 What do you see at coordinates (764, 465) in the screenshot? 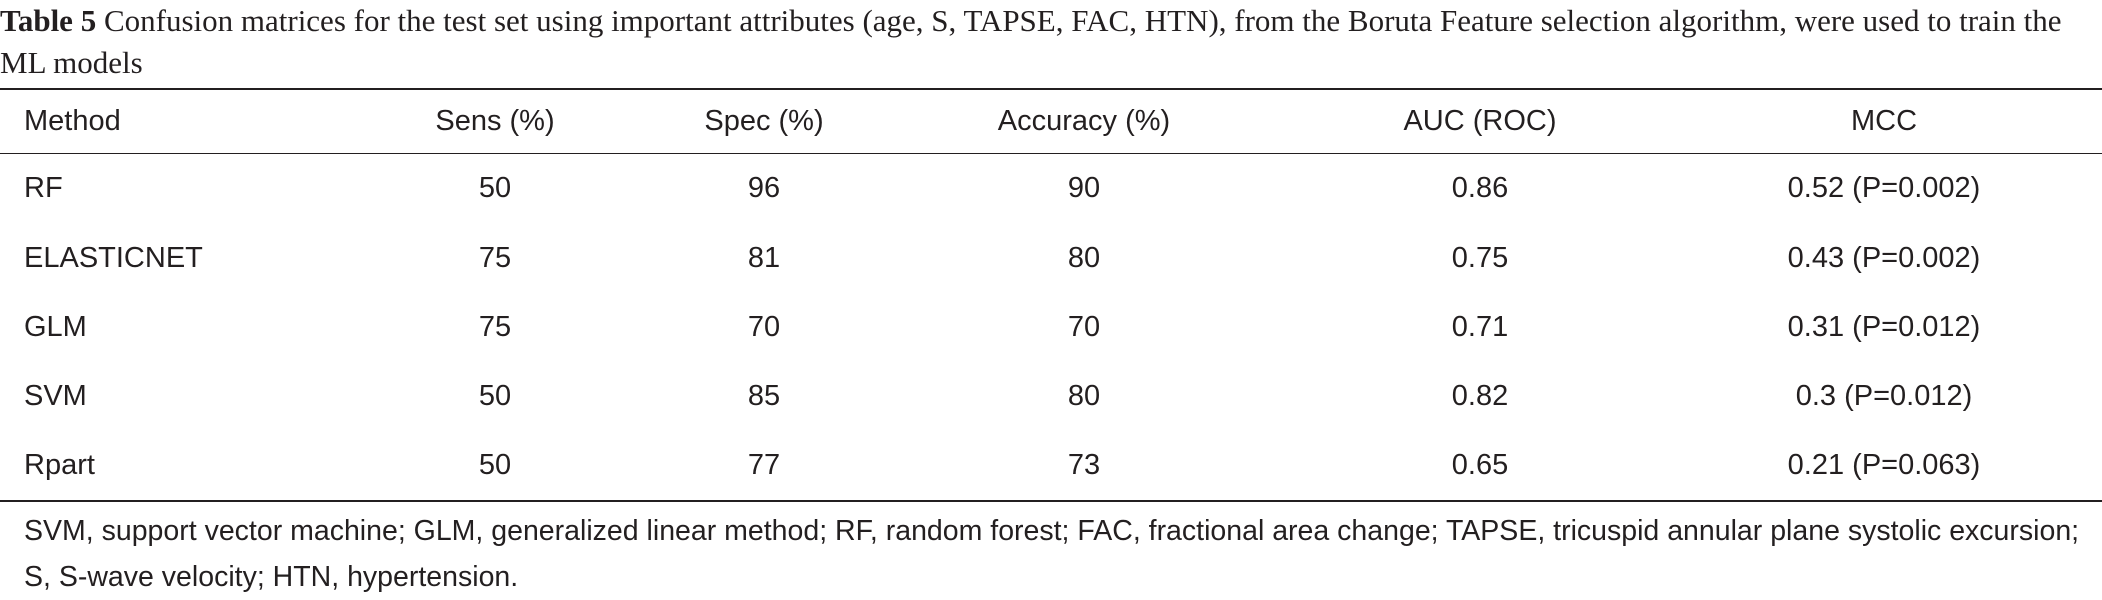
I see `cell-spec: 77` at bounding box center [764, 465].